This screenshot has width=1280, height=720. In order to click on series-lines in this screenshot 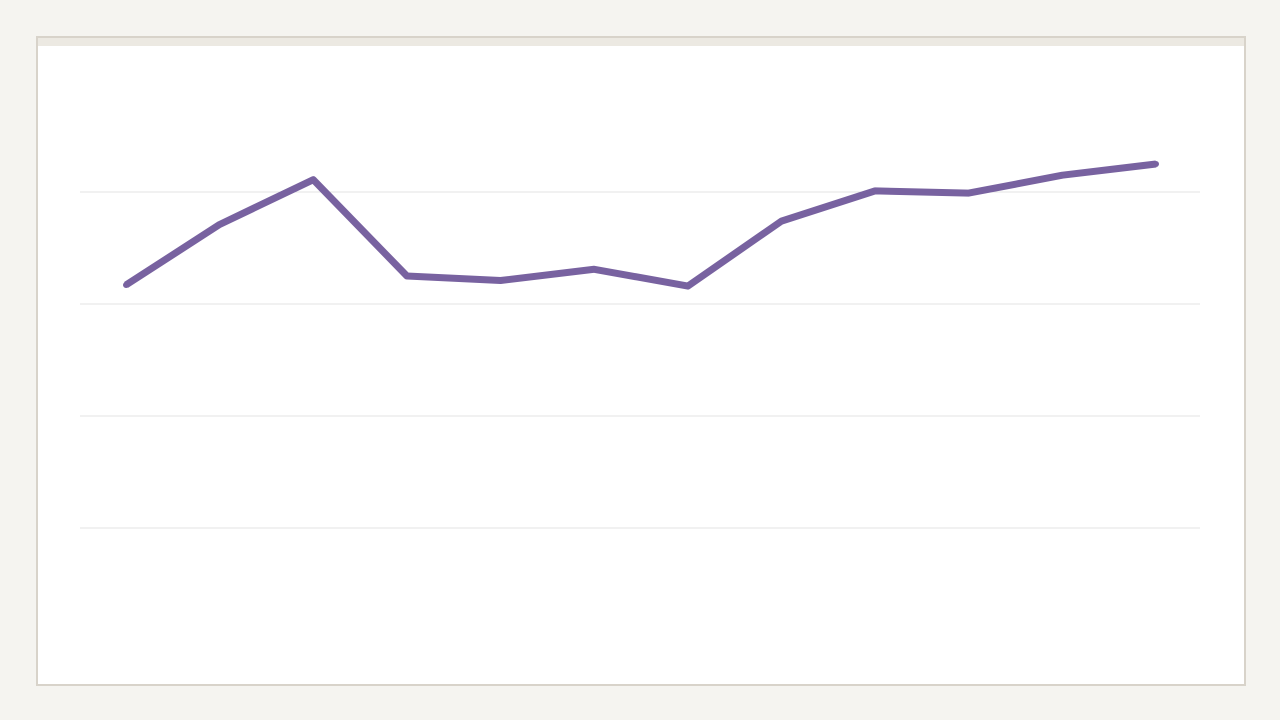, I will do `click(641, 225)`.